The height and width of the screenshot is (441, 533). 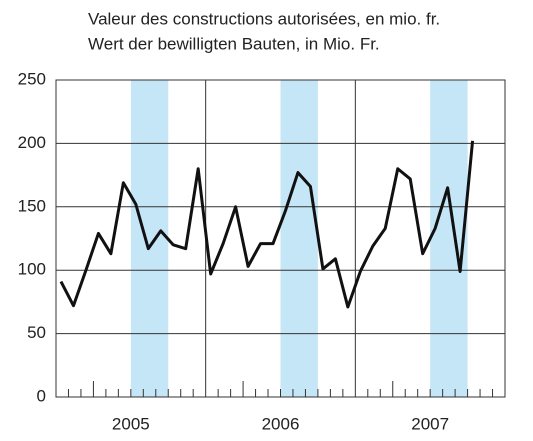 I want to click on x-year-label: 2007, so click(x=430, y=423).